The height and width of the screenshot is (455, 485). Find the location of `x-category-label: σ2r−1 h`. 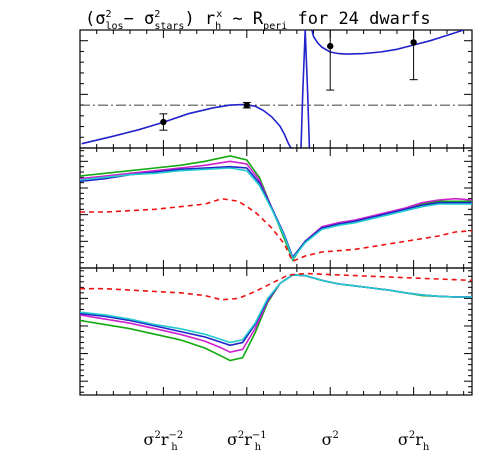

x-category-label: σ2r−1 h is located at coordinates (247, 441).